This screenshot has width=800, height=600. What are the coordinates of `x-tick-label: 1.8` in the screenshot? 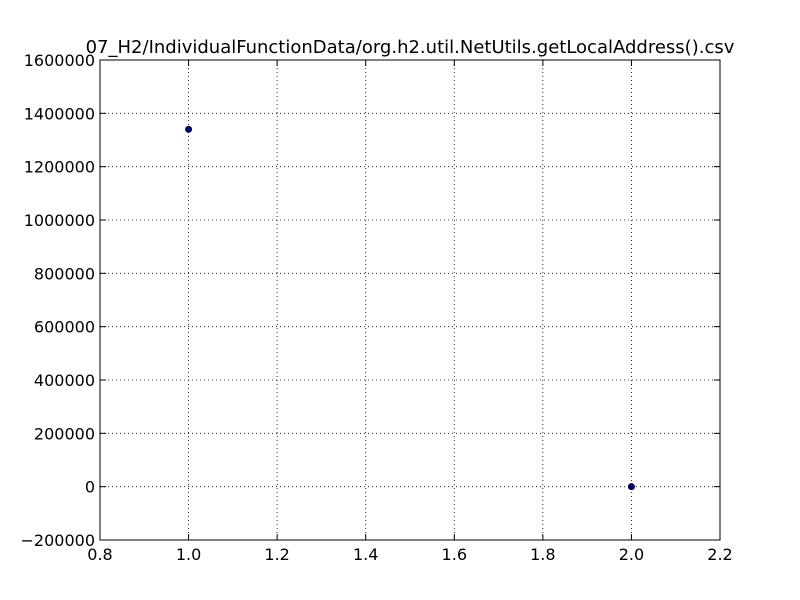 It's located at (542, 554).